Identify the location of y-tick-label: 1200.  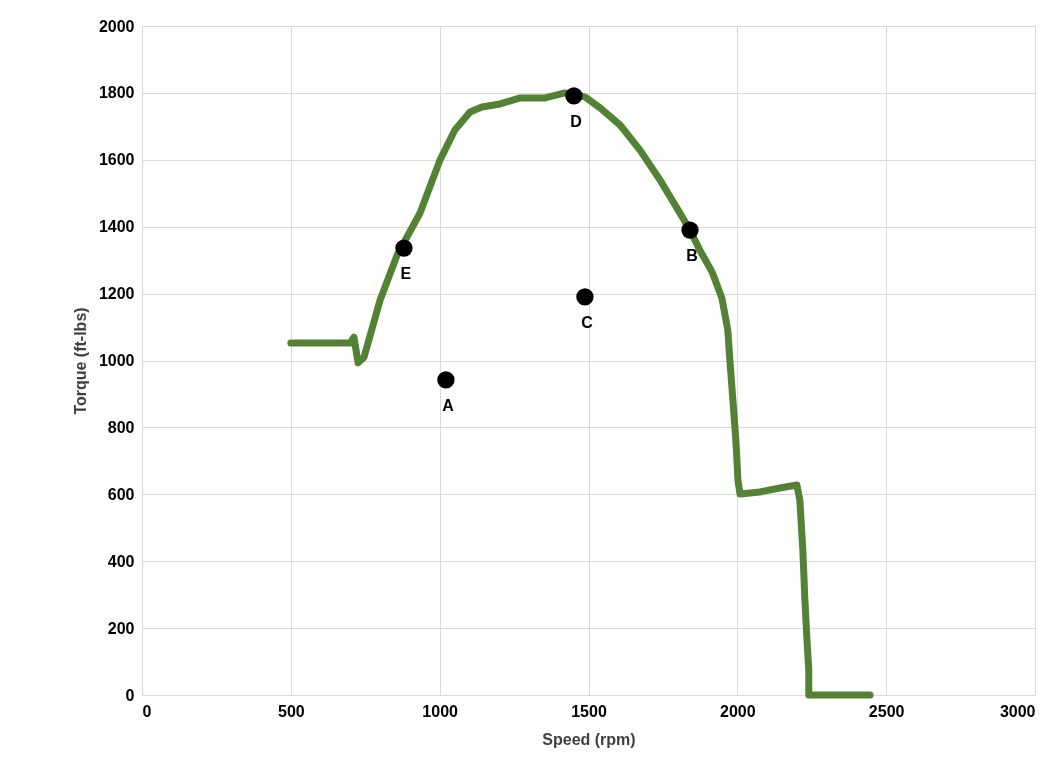
(116, 294).